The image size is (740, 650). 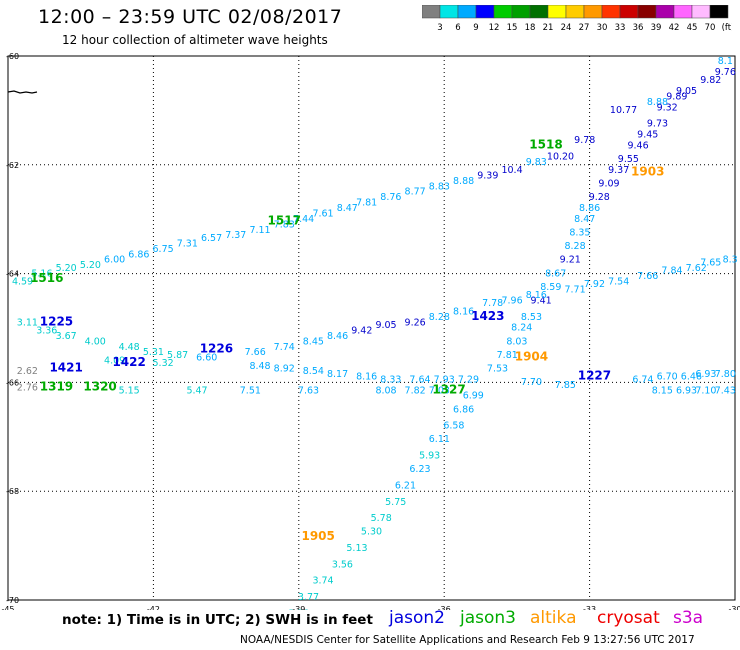 What do you see at coordinates (725, 72) in the screenshot?
I see `swh-reading: 9.76` at bounding box center [725, 72].